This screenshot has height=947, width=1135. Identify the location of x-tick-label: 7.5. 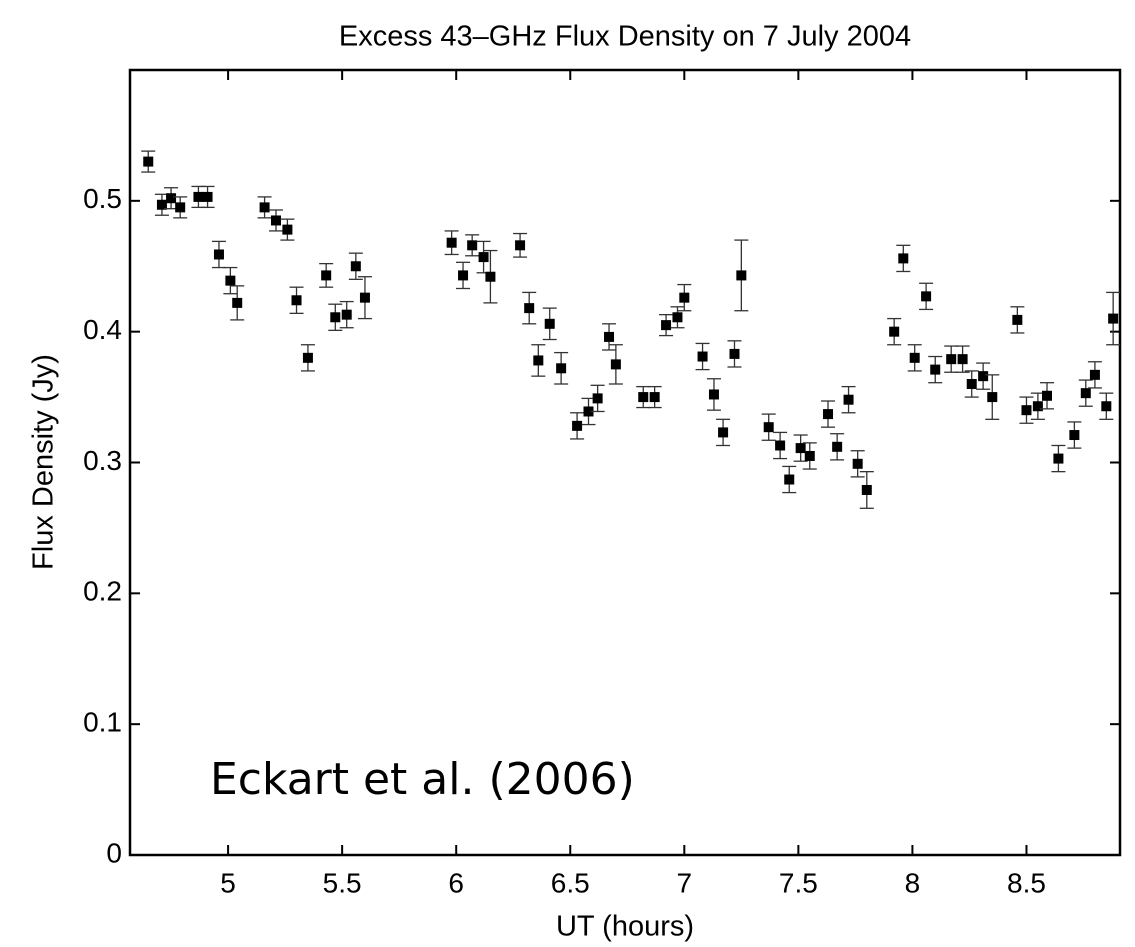
(798, 882).